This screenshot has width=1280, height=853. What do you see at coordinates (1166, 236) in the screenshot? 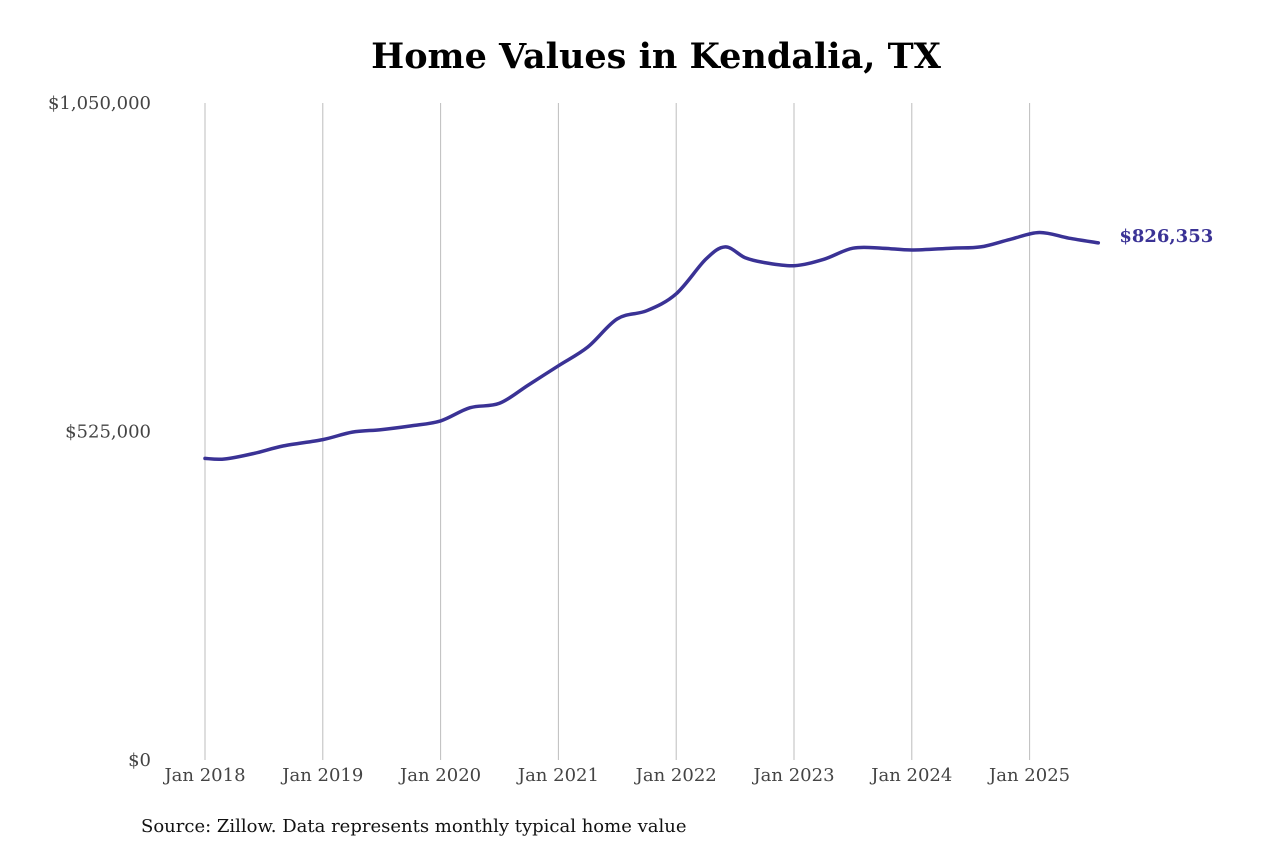
I see `end-value-label: $826,353` at bounding box center [1166, 236].